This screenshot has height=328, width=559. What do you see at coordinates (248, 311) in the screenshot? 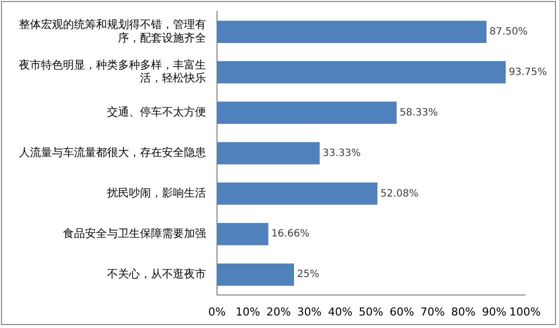
I see `x-tick-label: 10%` at bounding box center [248, 311].